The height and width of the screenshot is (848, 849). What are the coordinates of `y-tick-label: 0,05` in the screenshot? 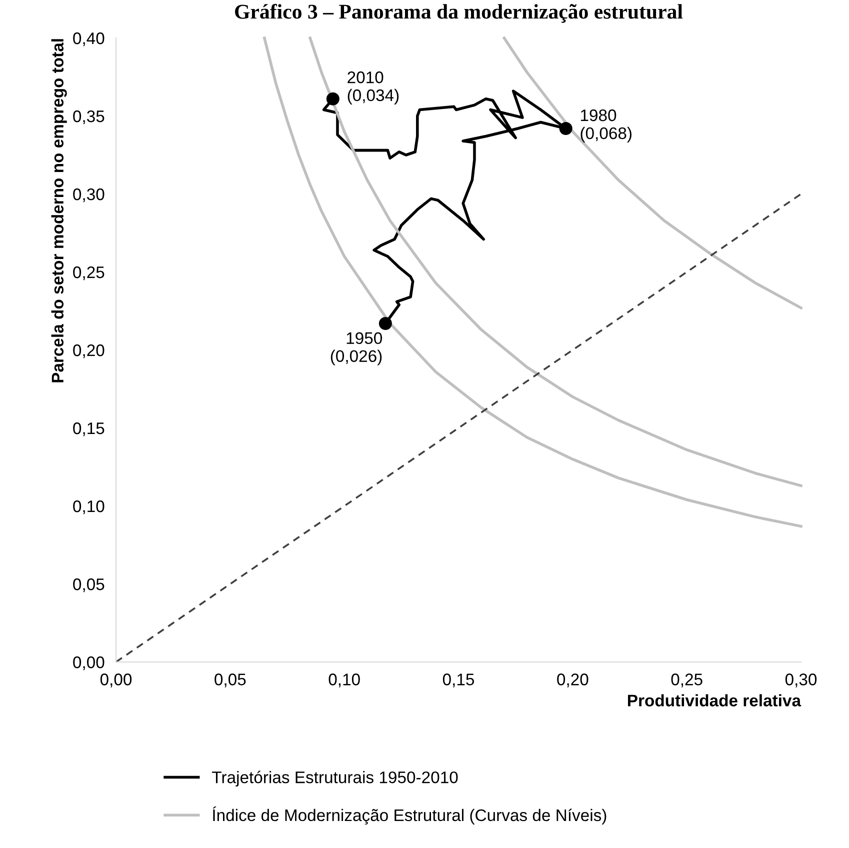 It's located at (88, 585).